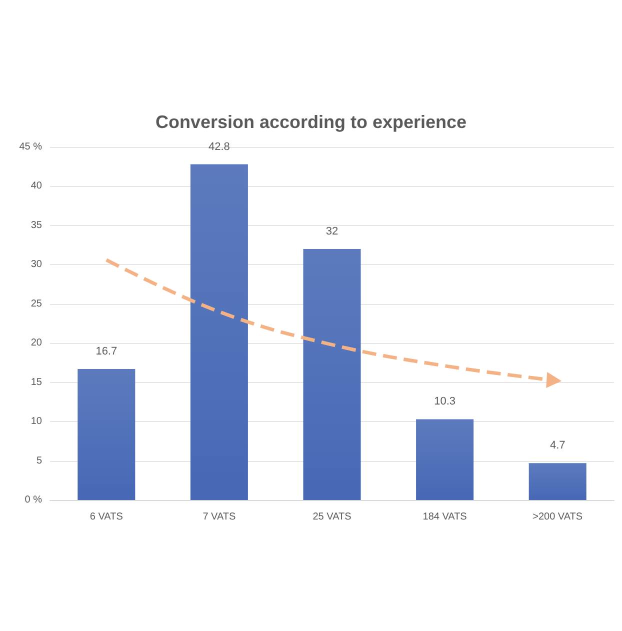 The image size is (622, 631). What do you see at coordinates (36, 264) in the screenshot?
I see `y-tick-label: 30` at bounding box center [36, 264].